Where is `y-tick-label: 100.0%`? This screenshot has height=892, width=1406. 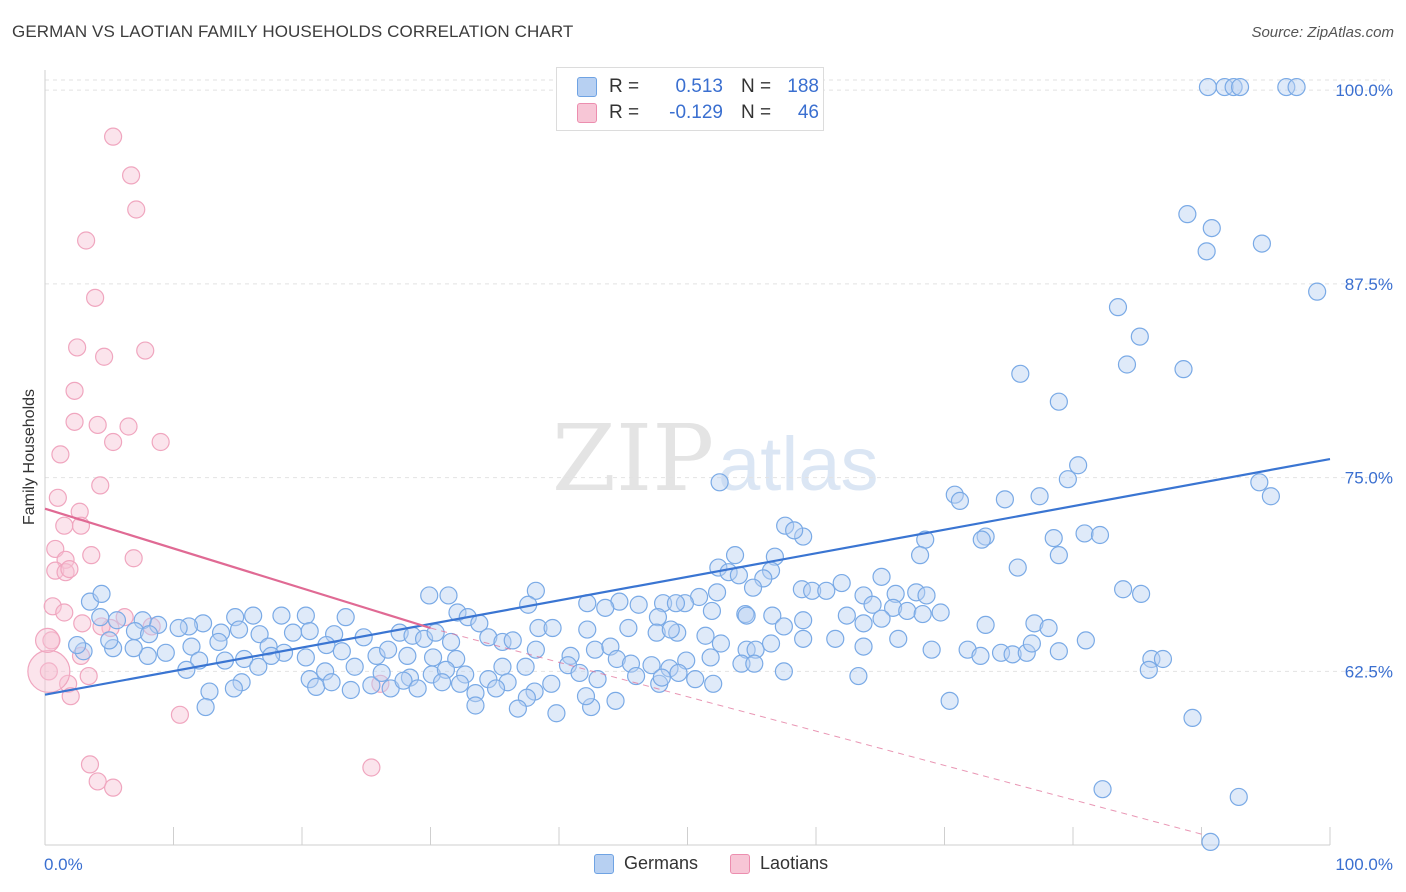
y-tick-label: 100.0% is located at coordinates (1364, 90).